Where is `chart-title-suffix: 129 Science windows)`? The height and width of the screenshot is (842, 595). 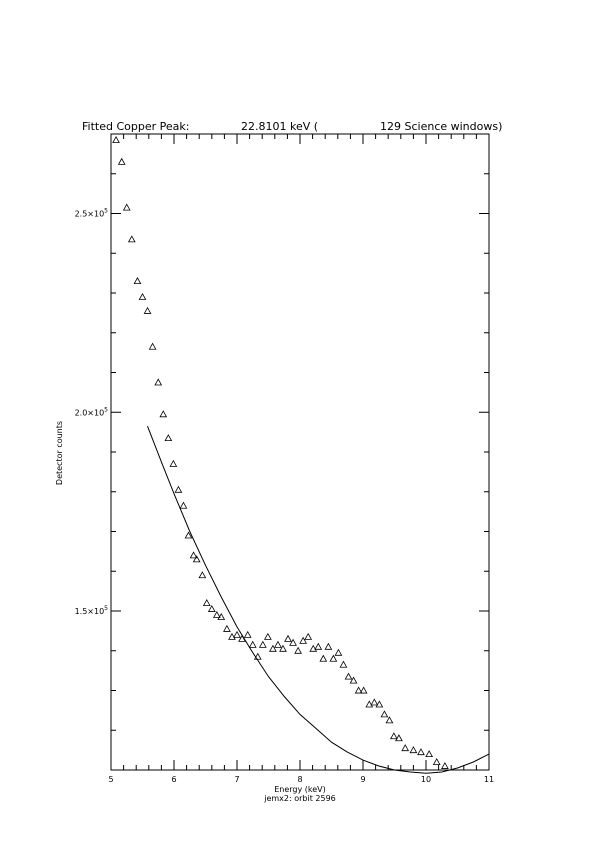
chart-title-suffix: 129 Science windows) is located at coordinates (441, 126).